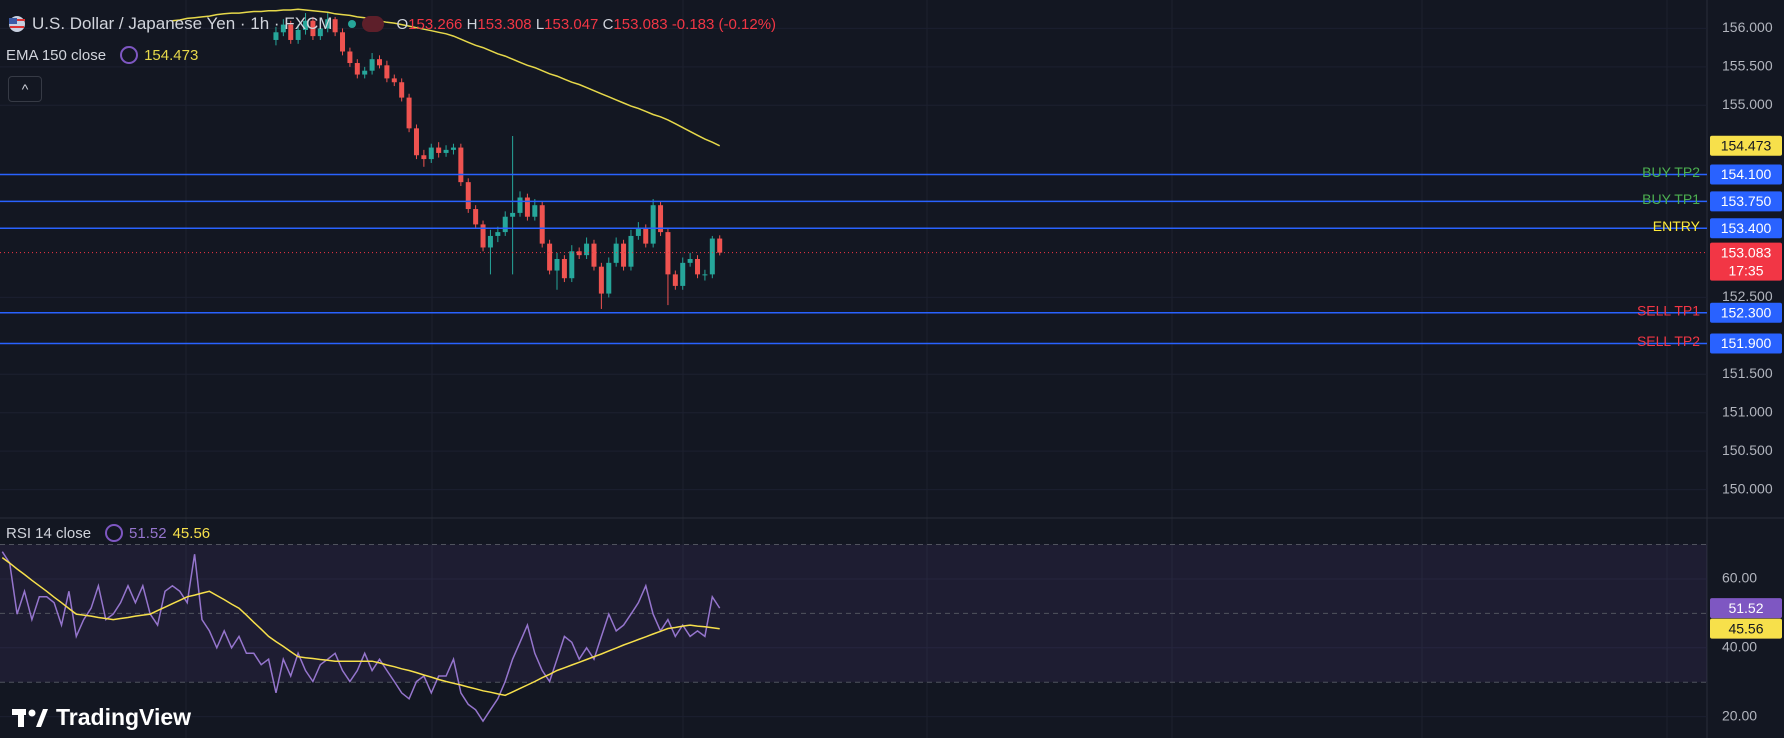 The width and height of the screenshot is (1784, 738). Describe the element at coordinates (402, 24) in the screenshot. I see `ohlc-label: O` at that location.